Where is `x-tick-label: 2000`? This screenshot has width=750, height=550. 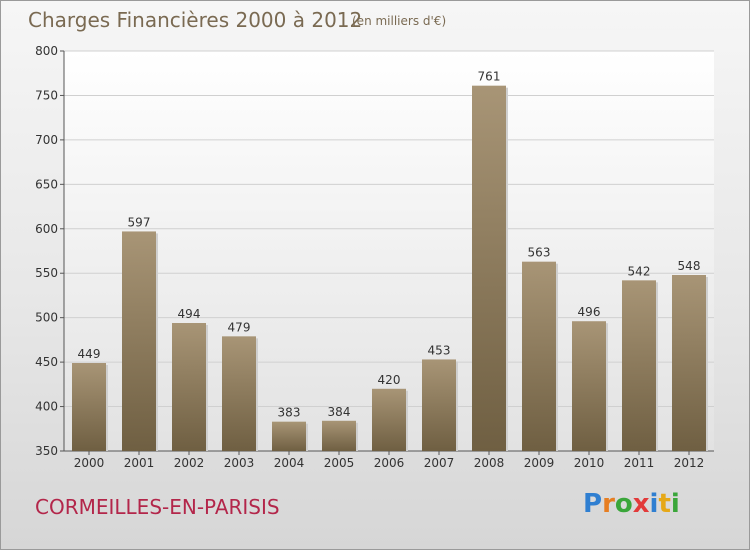
x-tick-label: 2000 is located at coordinates (89, 463).